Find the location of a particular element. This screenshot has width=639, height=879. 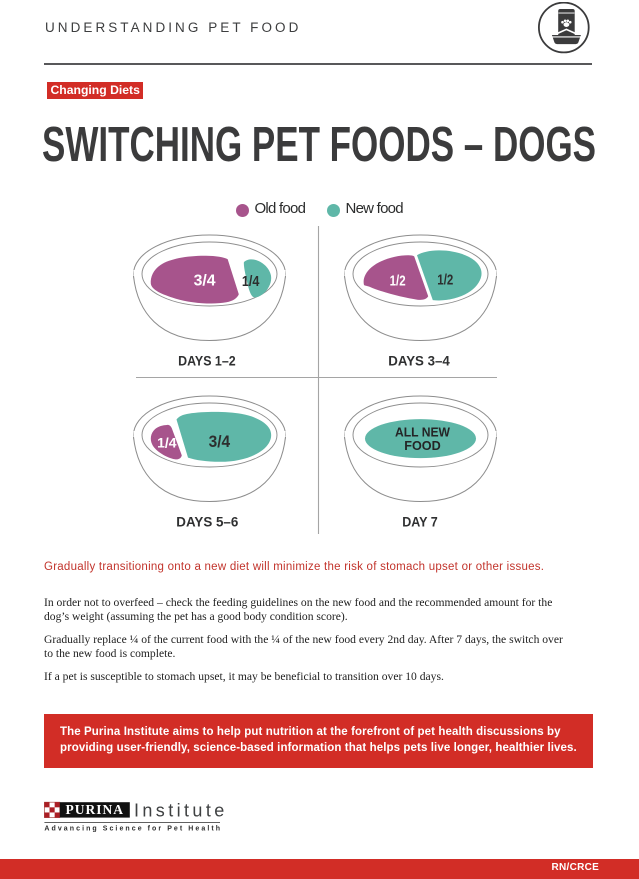

svg-text: FOOD is located at coordinates (422, 446).